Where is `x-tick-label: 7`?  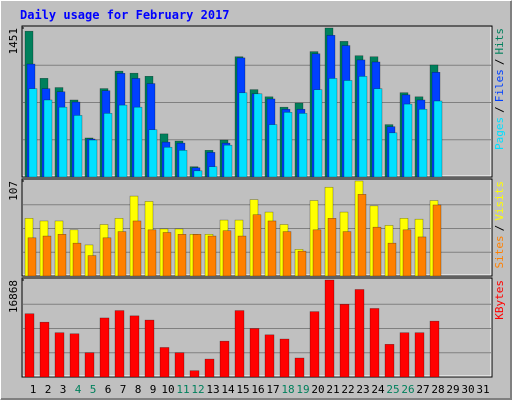
x-tick-label: 7 is located at coordinates (123, 389).